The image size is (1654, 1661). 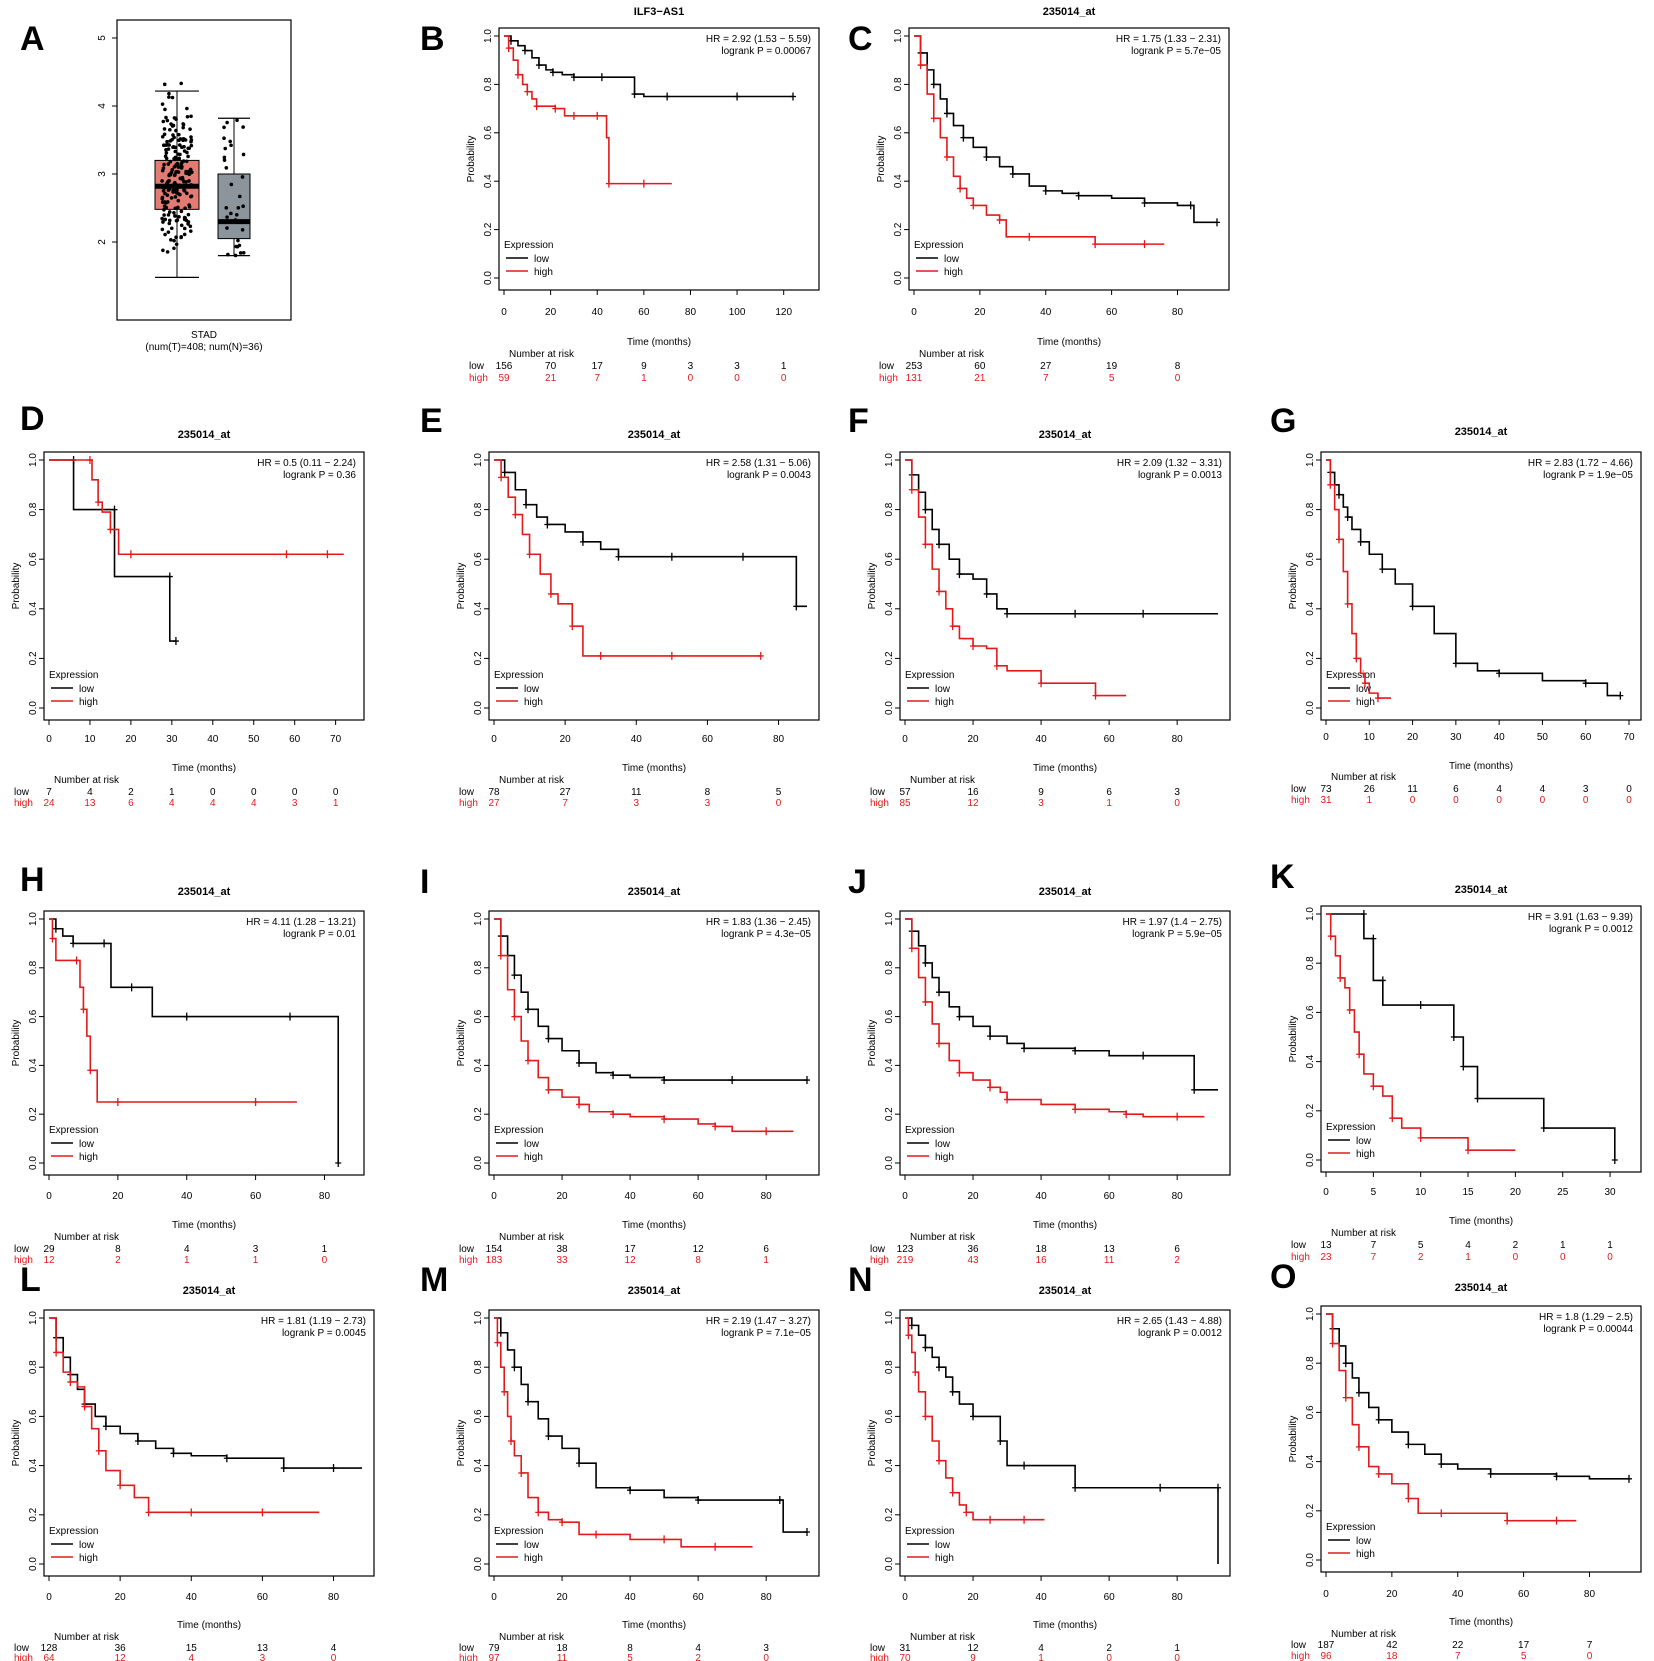 I want to click on x-tick-label: 30, so click(x=172, y=739).